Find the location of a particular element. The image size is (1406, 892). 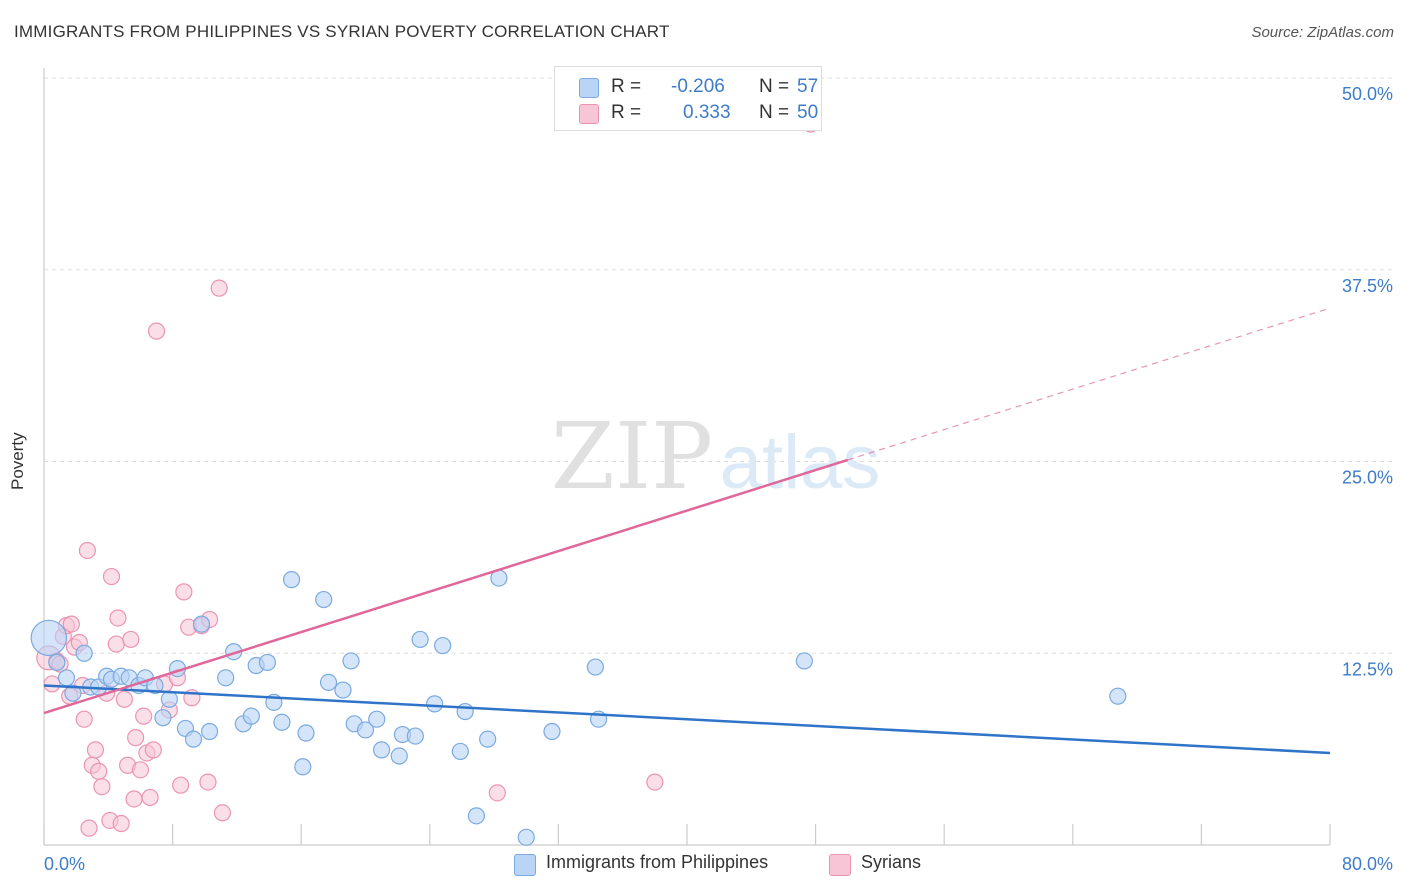

r-value: 0.333 is located at coordinates (707, 112).